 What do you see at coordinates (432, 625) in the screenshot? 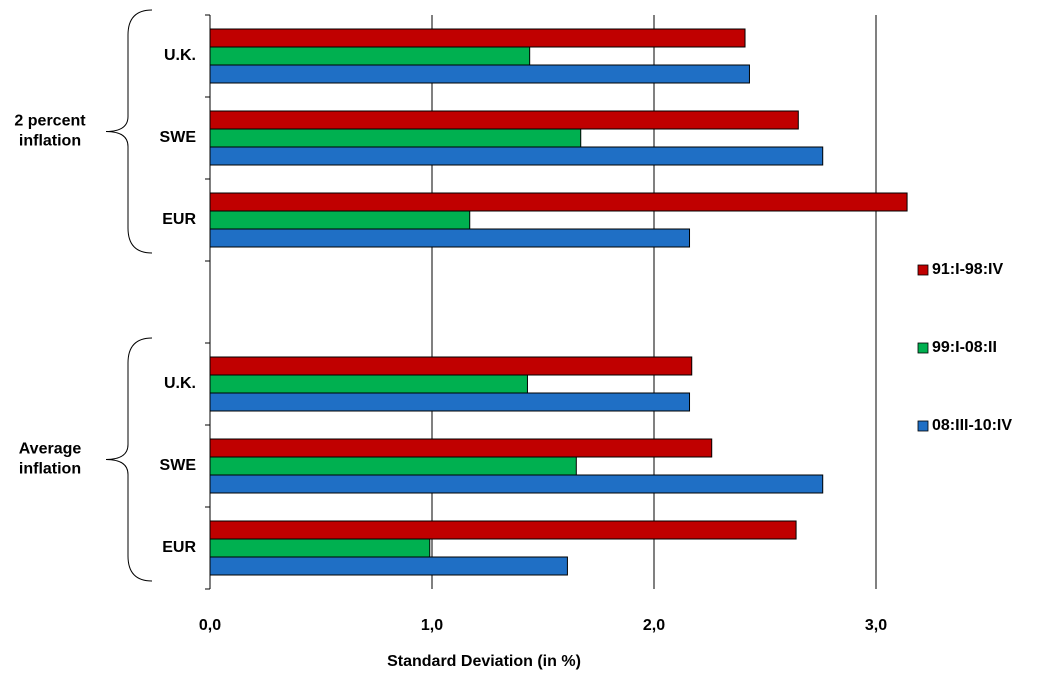
I see `x-tick-label: 1,0` at bounding box center [432, 625].